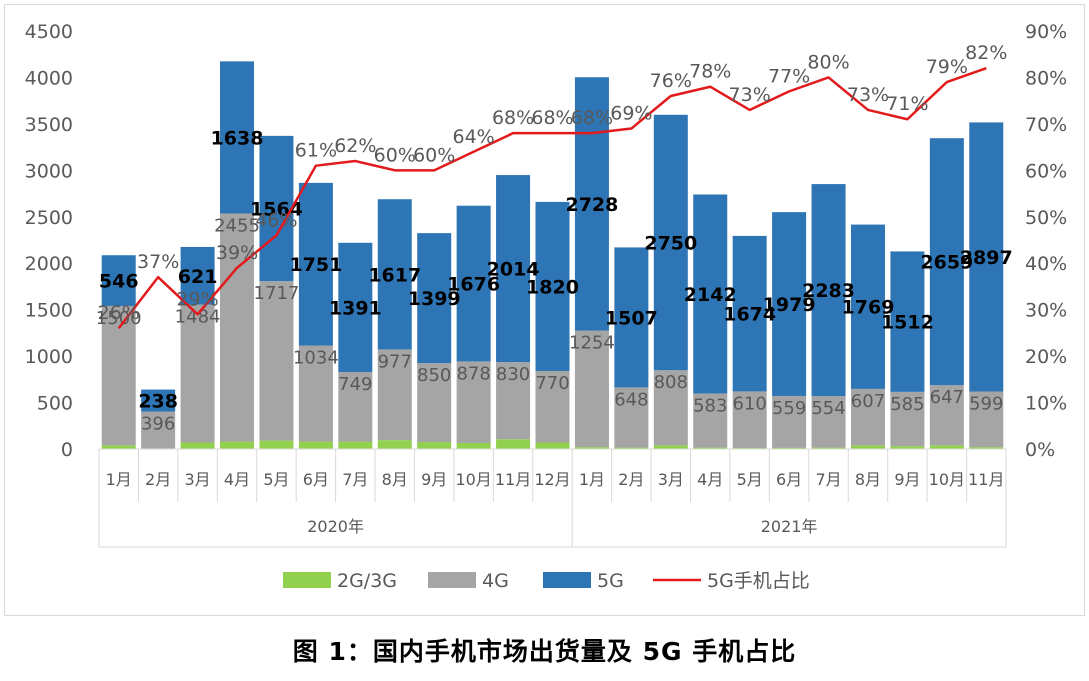 This screenshot has width=1089, height=681. Describe the element at coordinates (907, 404) in the screenshot. I see `data-label-4g: 585` at that location.